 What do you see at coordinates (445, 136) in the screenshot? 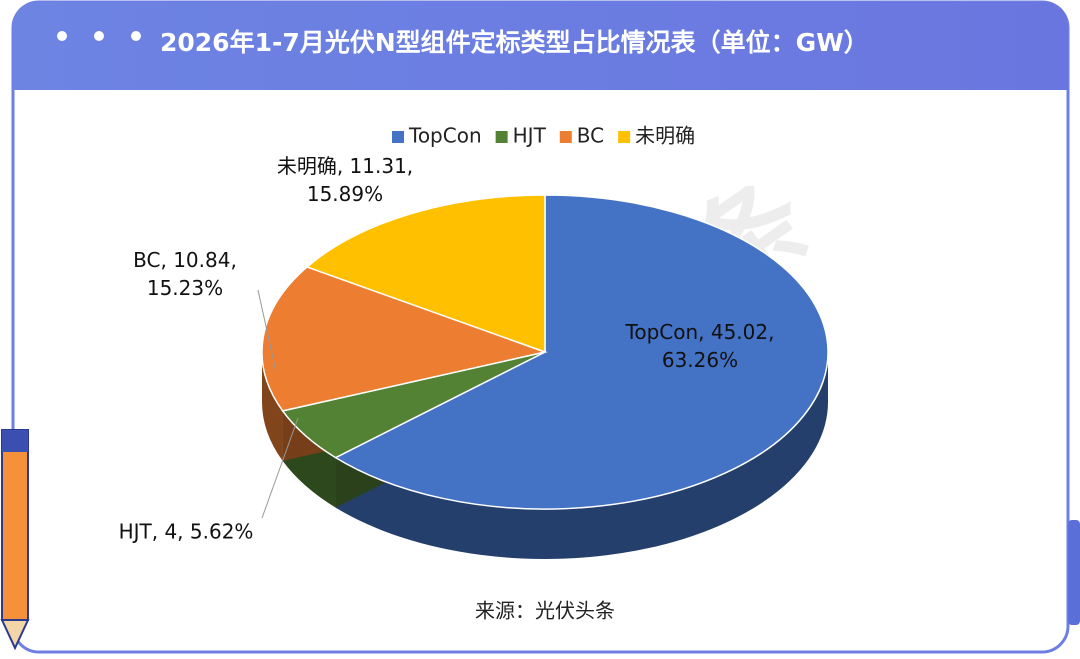
I see `legend-label: TopCon` at bounding box center [445, 136].